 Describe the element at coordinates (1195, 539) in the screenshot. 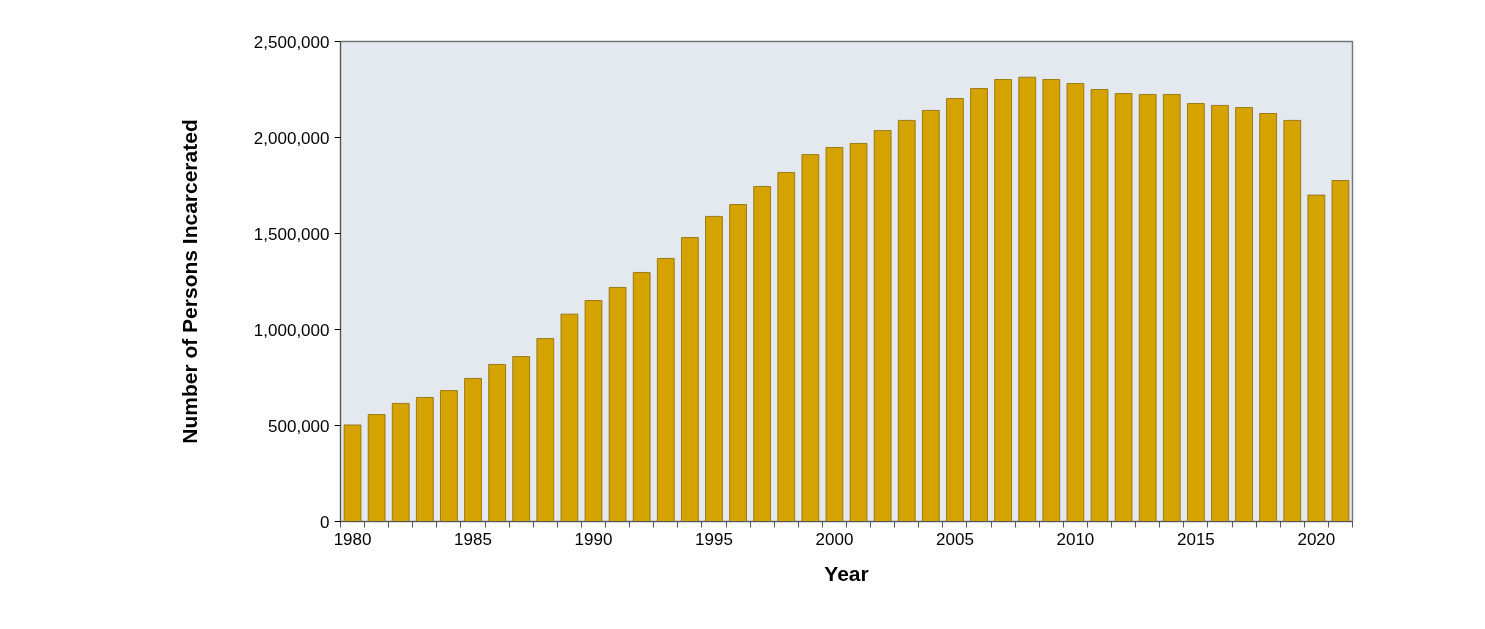

I see `x-tick-label: 2015` at that location.